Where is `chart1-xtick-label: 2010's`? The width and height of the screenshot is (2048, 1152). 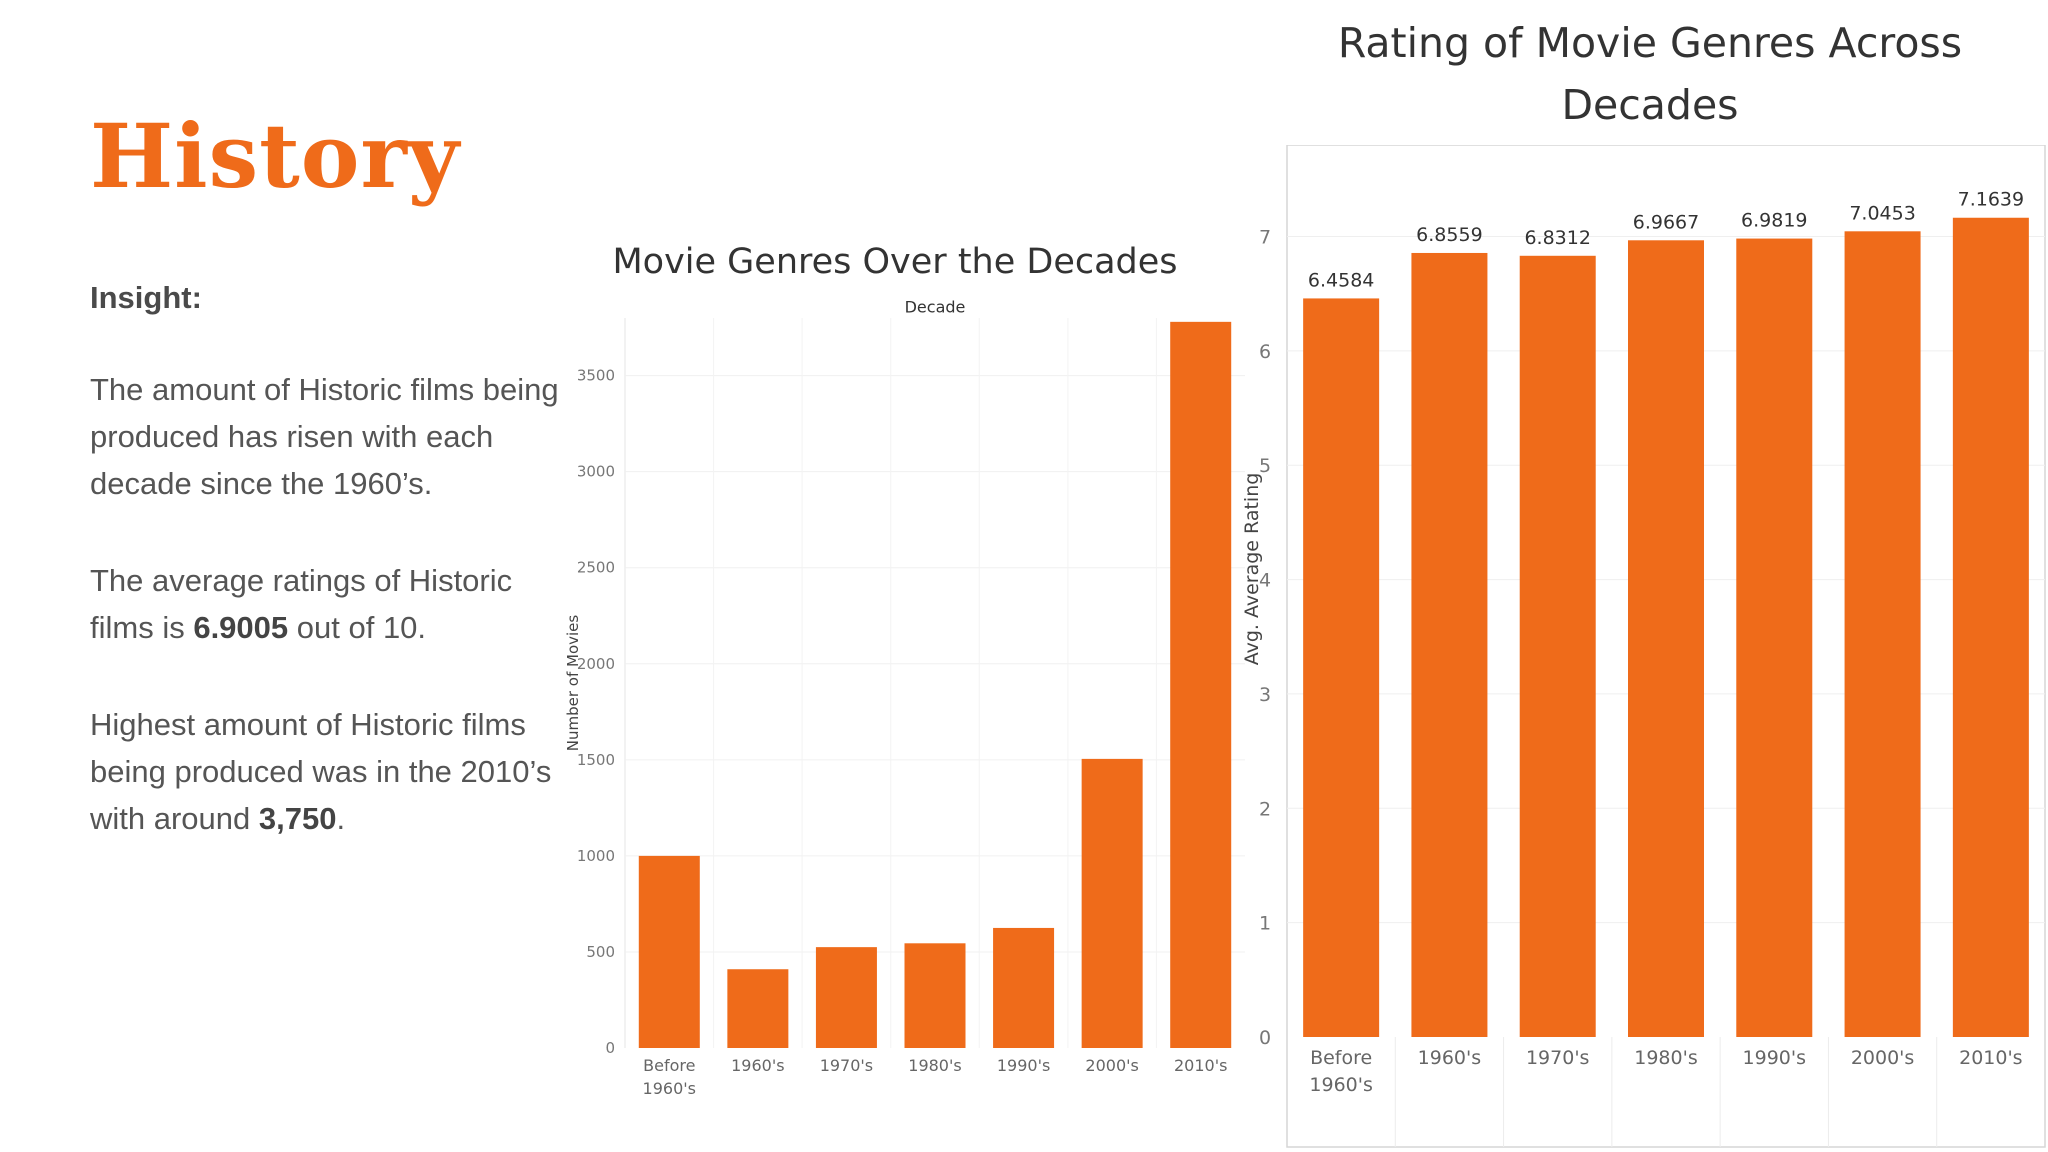 chart1-xtick-label: 2010's is located at coordinates (1200, 1065).